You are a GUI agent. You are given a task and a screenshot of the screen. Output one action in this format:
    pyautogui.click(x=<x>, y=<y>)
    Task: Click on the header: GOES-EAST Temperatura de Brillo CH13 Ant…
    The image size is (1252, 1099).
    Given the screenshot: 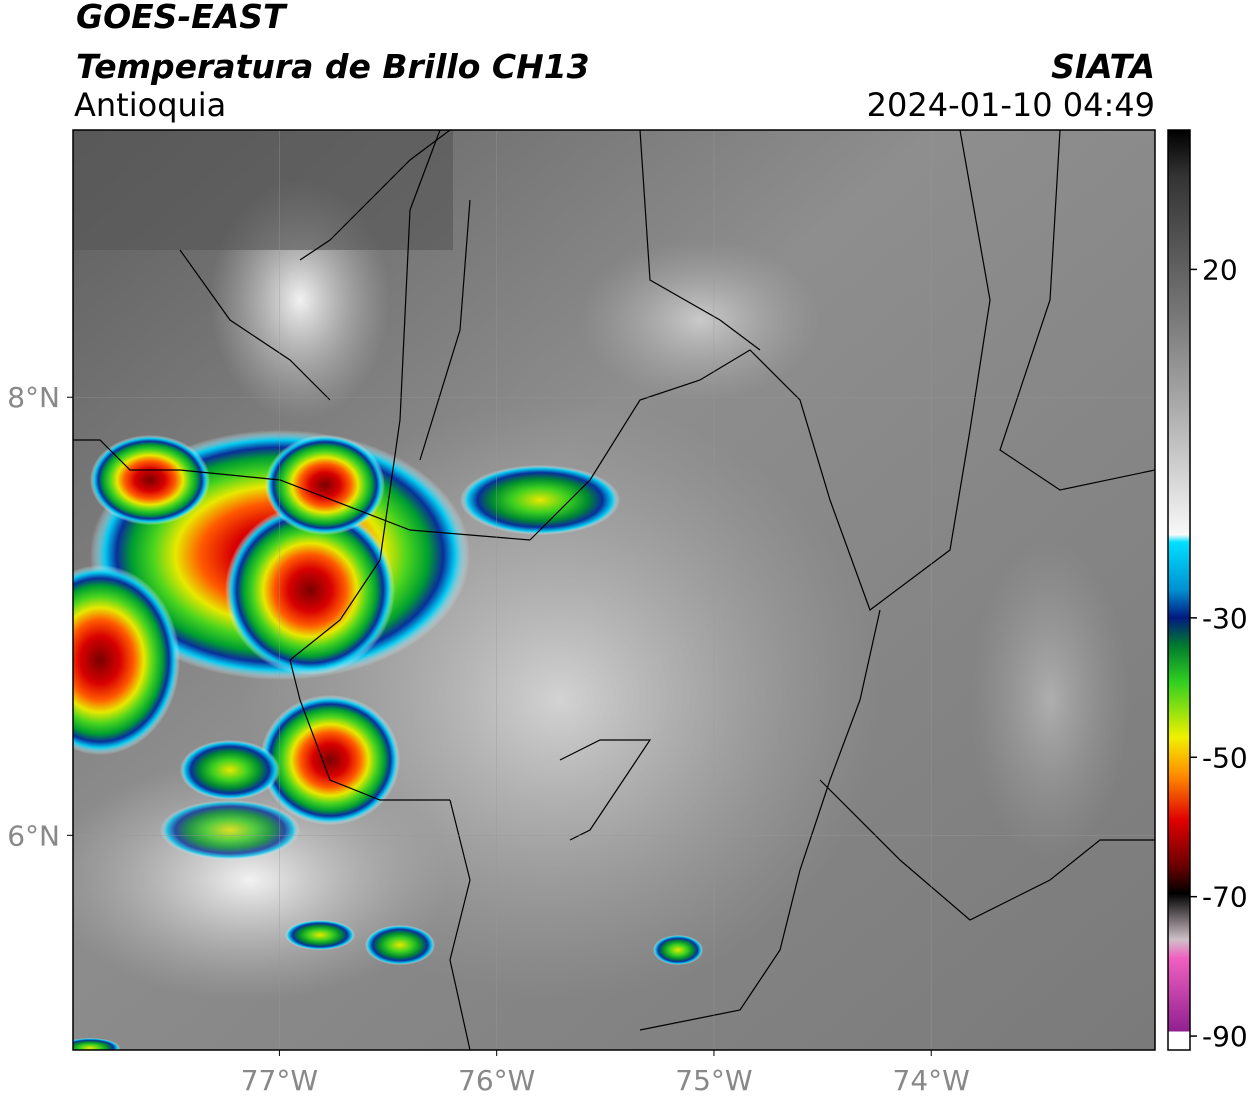 What is the action you would take?
    pyautogui.click(x=614, y=62)
    